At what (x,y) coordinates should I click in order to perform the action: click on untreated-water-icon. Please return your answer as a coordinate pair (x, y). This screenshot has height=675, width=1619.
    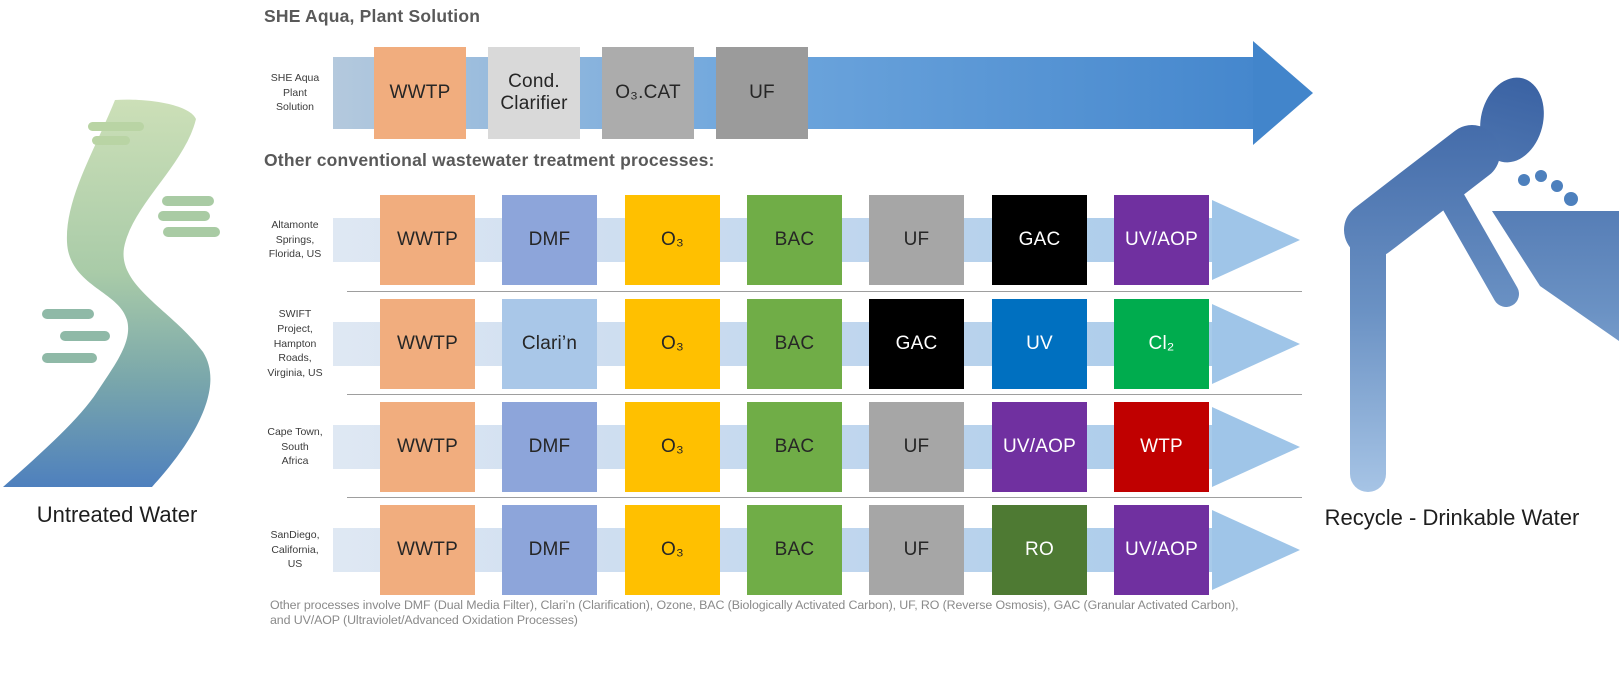
    Looking at the image, I should click on (111, 293).